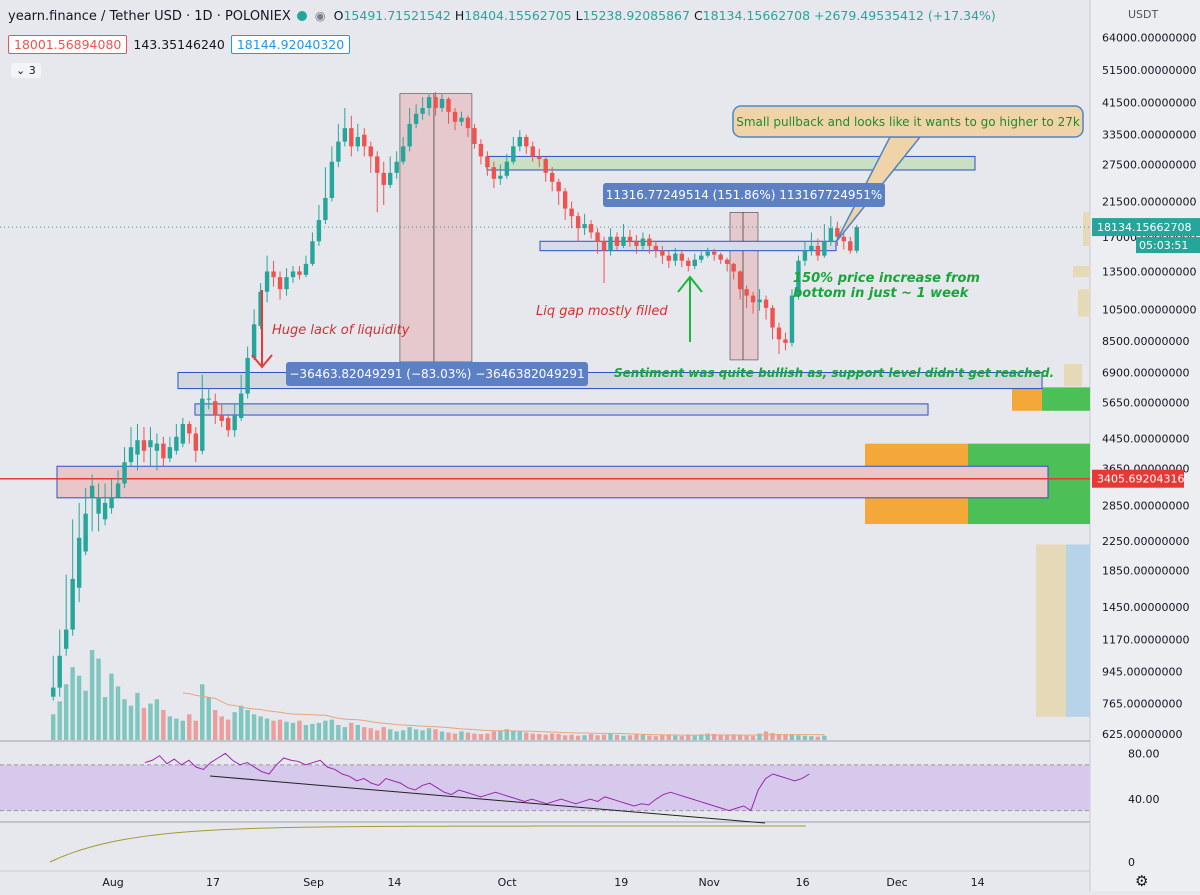 This screenshot has height=895, width=1200. What do you see at coordinates (320, 15) in the screenshot?
I see `eye-icon: ◉` at bounding box center [320, 15].